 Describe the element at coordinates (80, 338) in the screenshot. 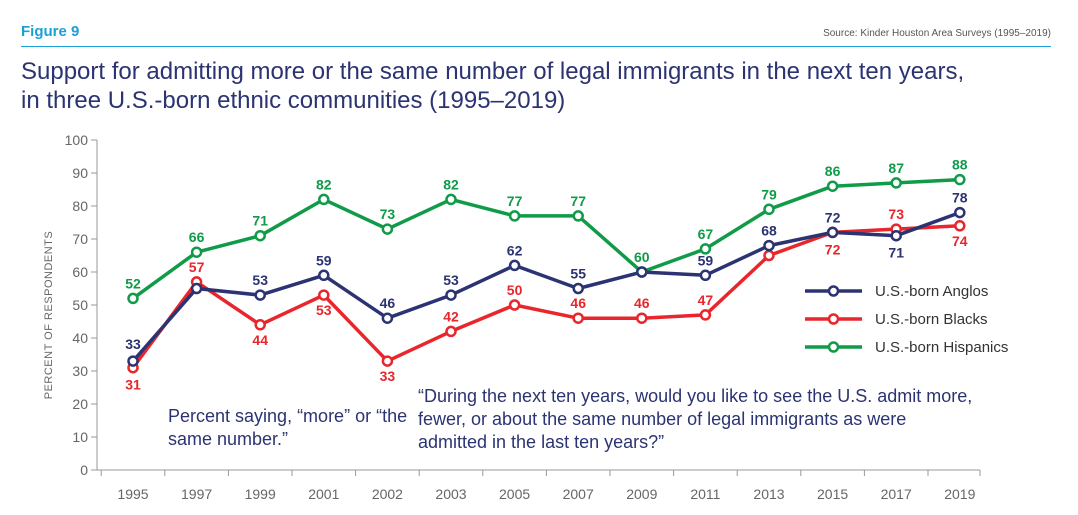

I see `y-tick-label: 40` at that location.